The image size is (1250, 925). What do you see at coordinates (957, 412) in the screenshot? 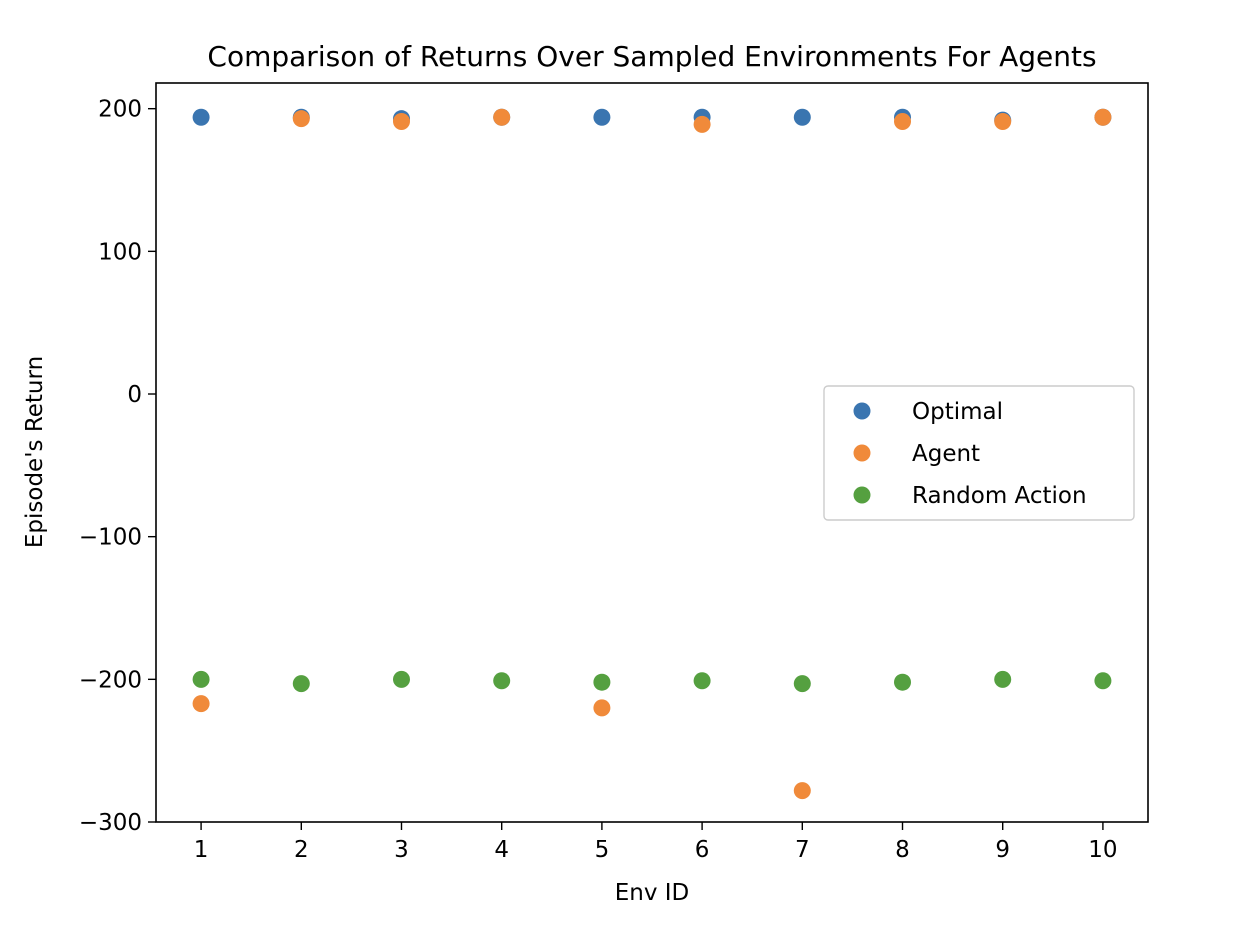
I see `legend-label-optimal: Optimal` at bounding box center [957, 412].